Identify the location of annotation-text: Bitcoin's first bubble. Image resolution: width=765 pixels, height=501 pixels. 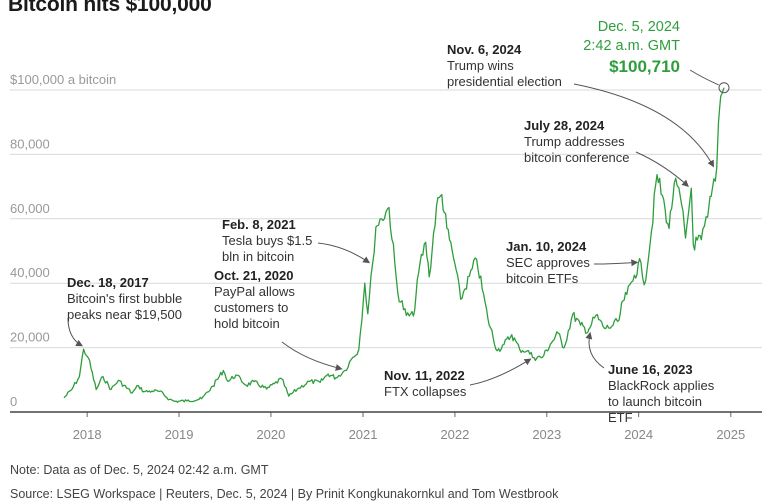
(125, 298).